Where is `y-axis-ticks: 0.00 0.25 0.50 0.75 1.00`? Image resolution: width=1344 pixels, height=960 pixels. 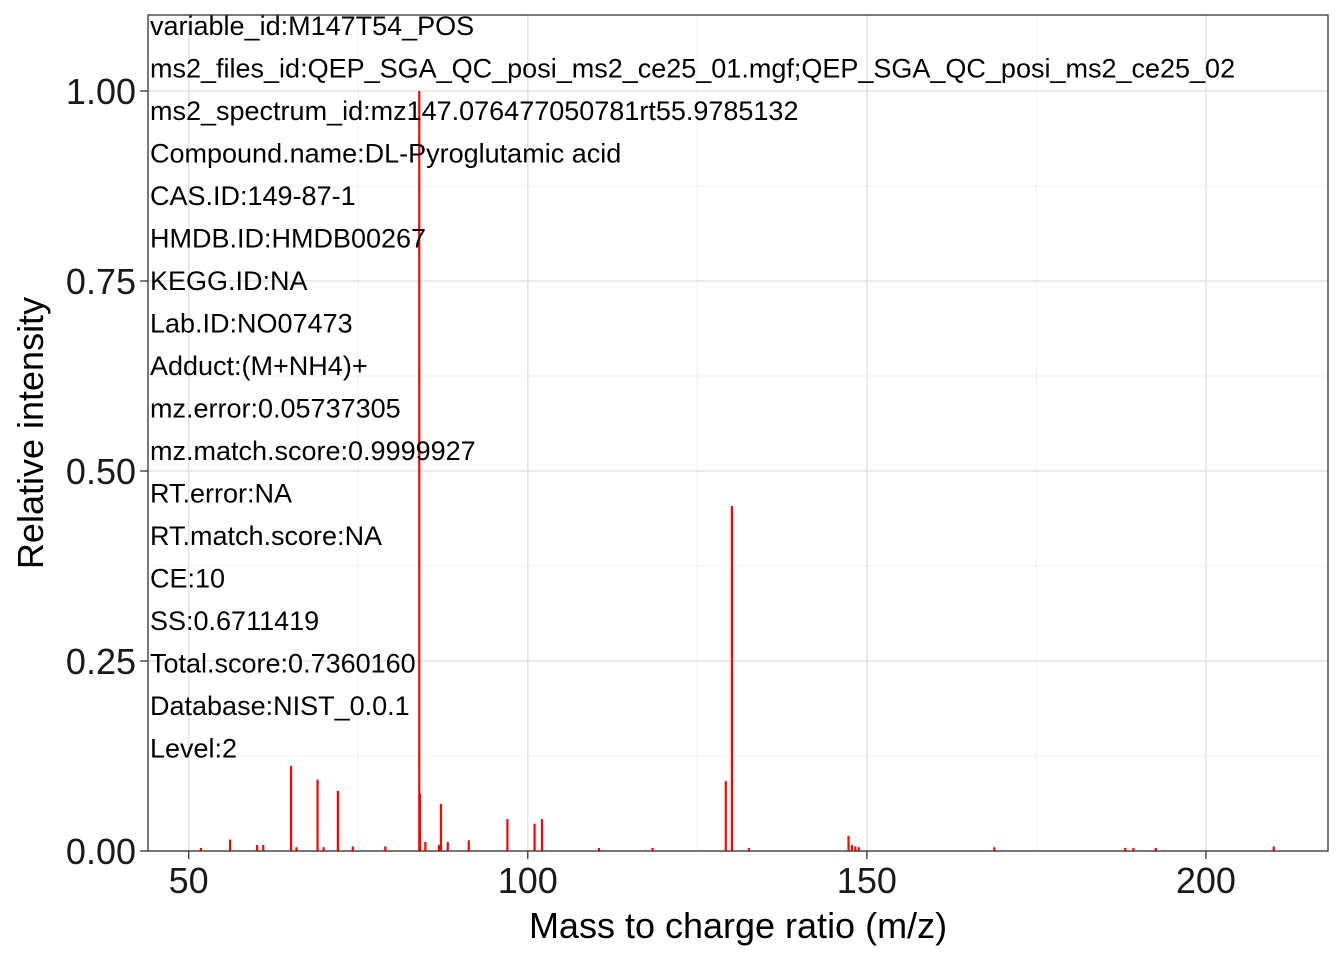 y-axis-ticks: 0.00 0.25 0.50 0.75 1.00 is located at coordinates (107, 471).